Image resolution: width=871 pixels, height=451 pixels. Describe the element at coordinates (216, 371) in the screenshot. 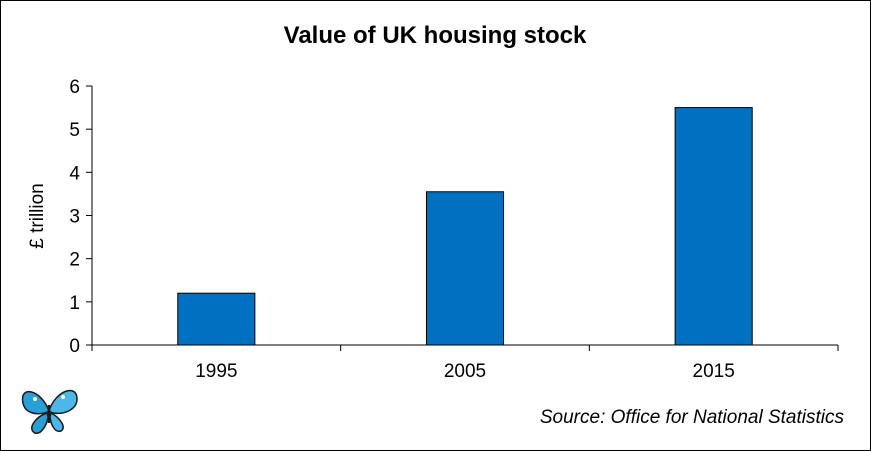

I see `x-tick-label: 1995` at that location.